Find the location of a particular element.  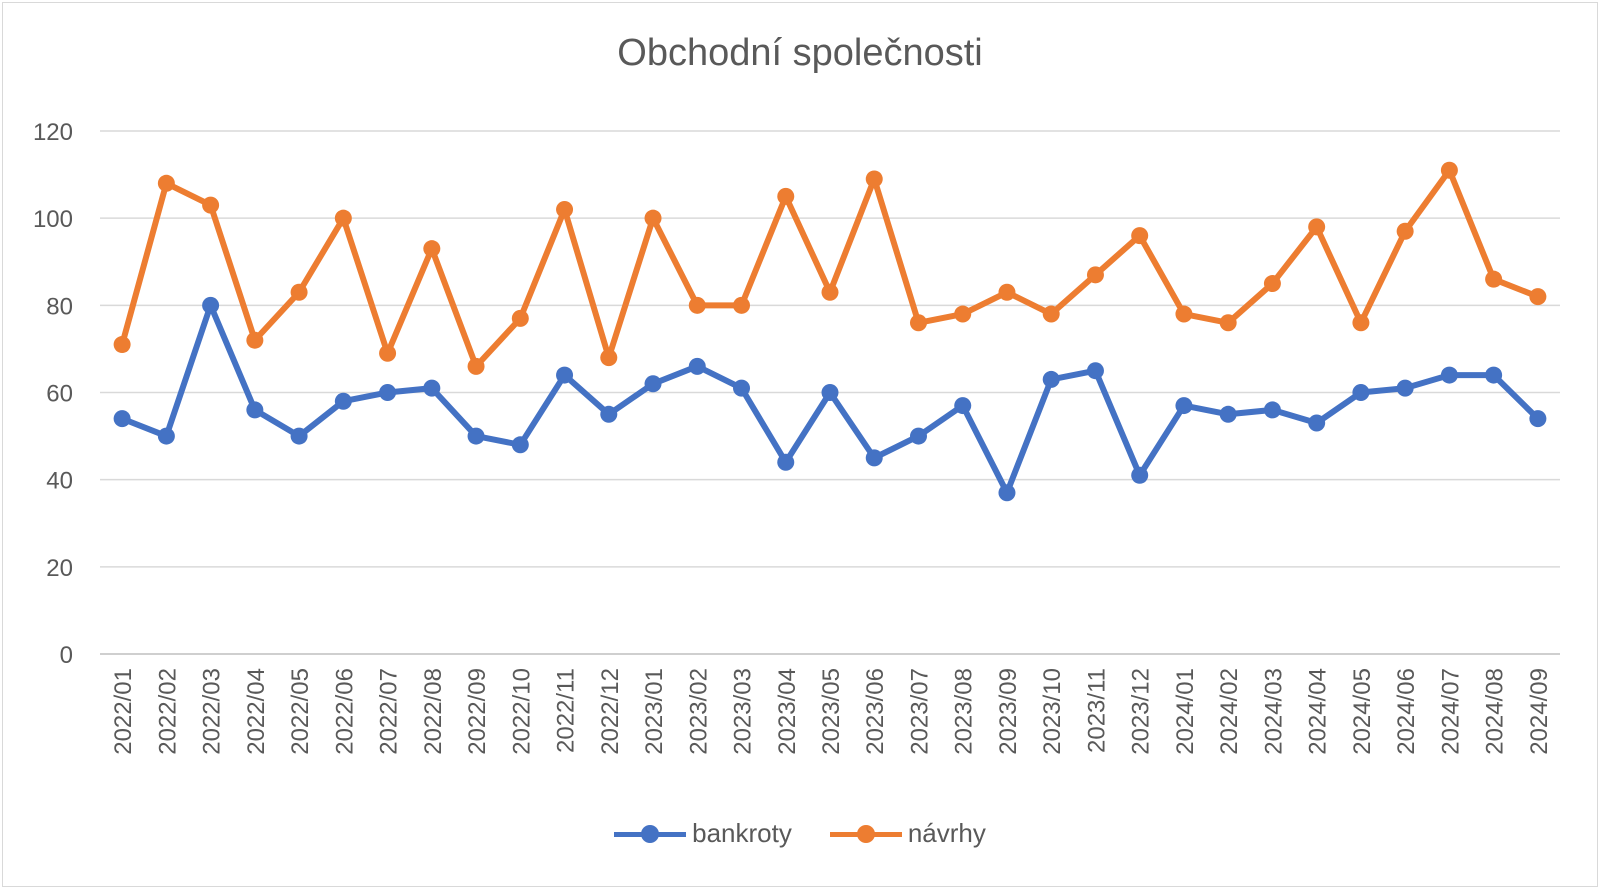

x-tick-label-2023-04: 2023/04 is located at coordinates (787, 711).